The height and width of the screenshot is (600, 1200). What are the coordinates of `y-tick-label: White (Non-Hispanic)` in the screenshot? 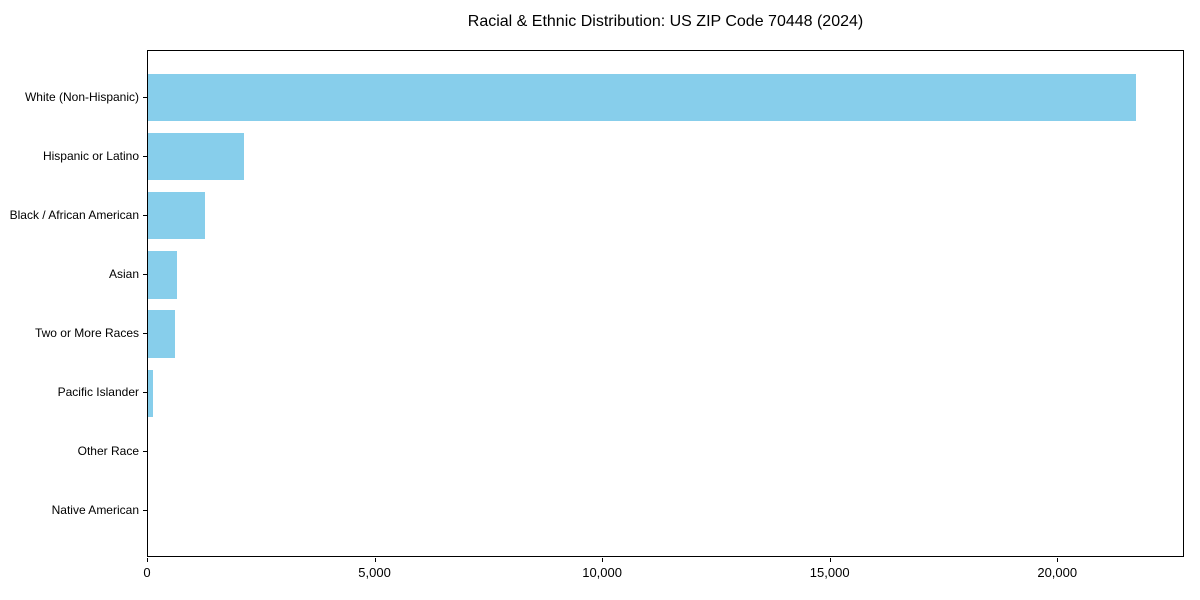 It's located at (81, 96).